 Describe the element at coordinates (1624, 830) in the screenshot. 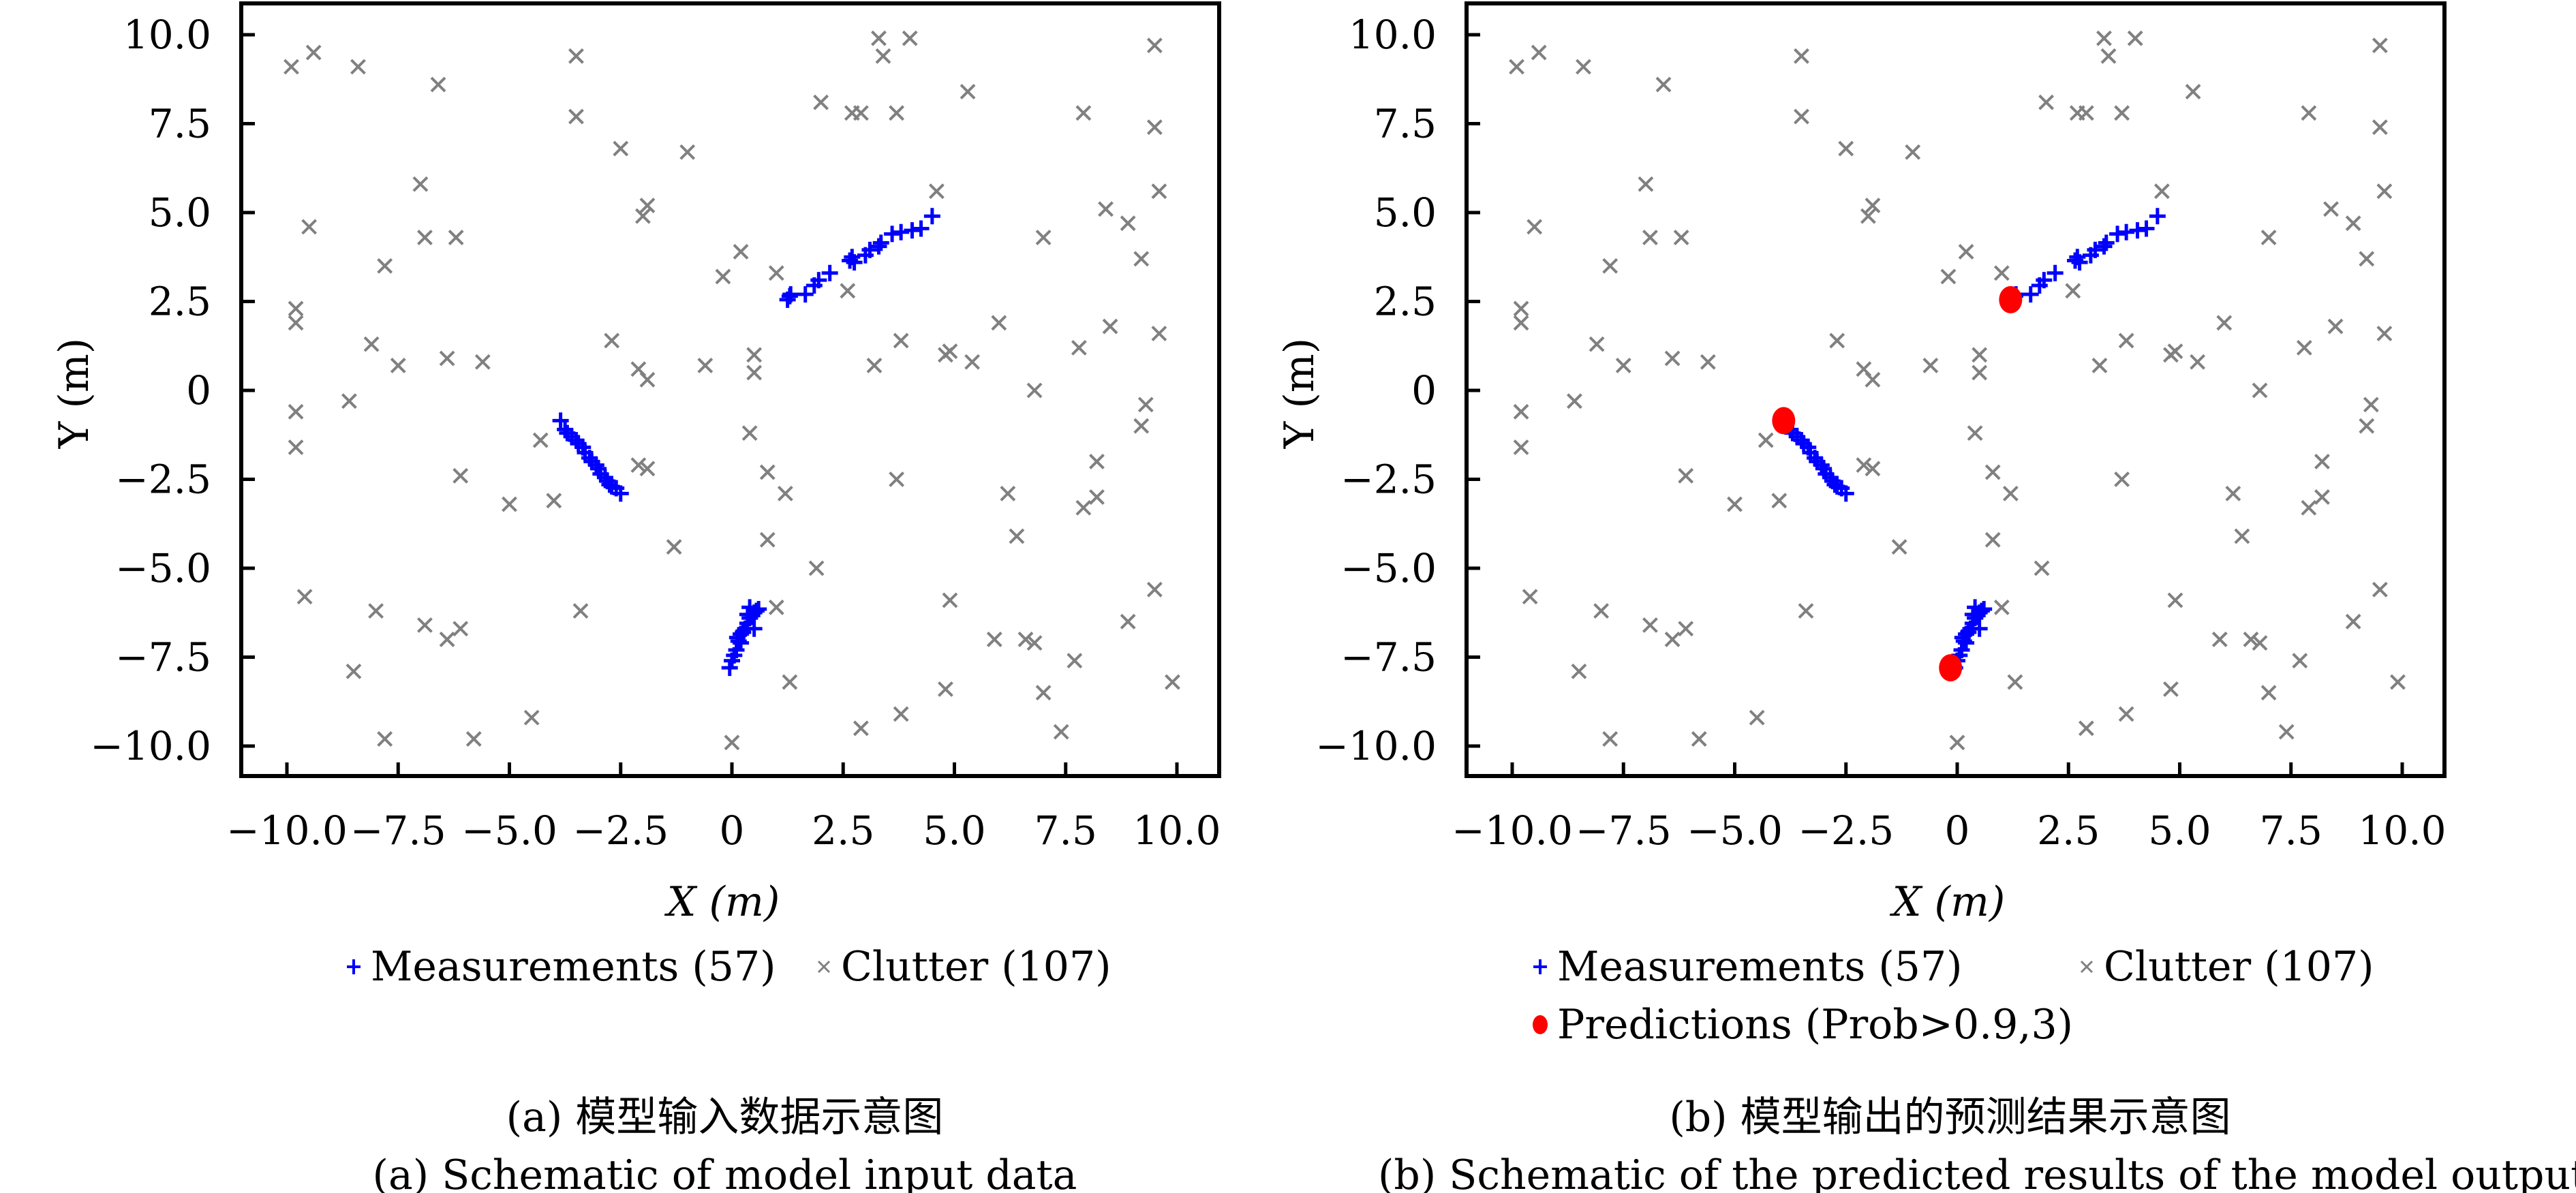

I see `x-tick-label: −7.5` at that location.